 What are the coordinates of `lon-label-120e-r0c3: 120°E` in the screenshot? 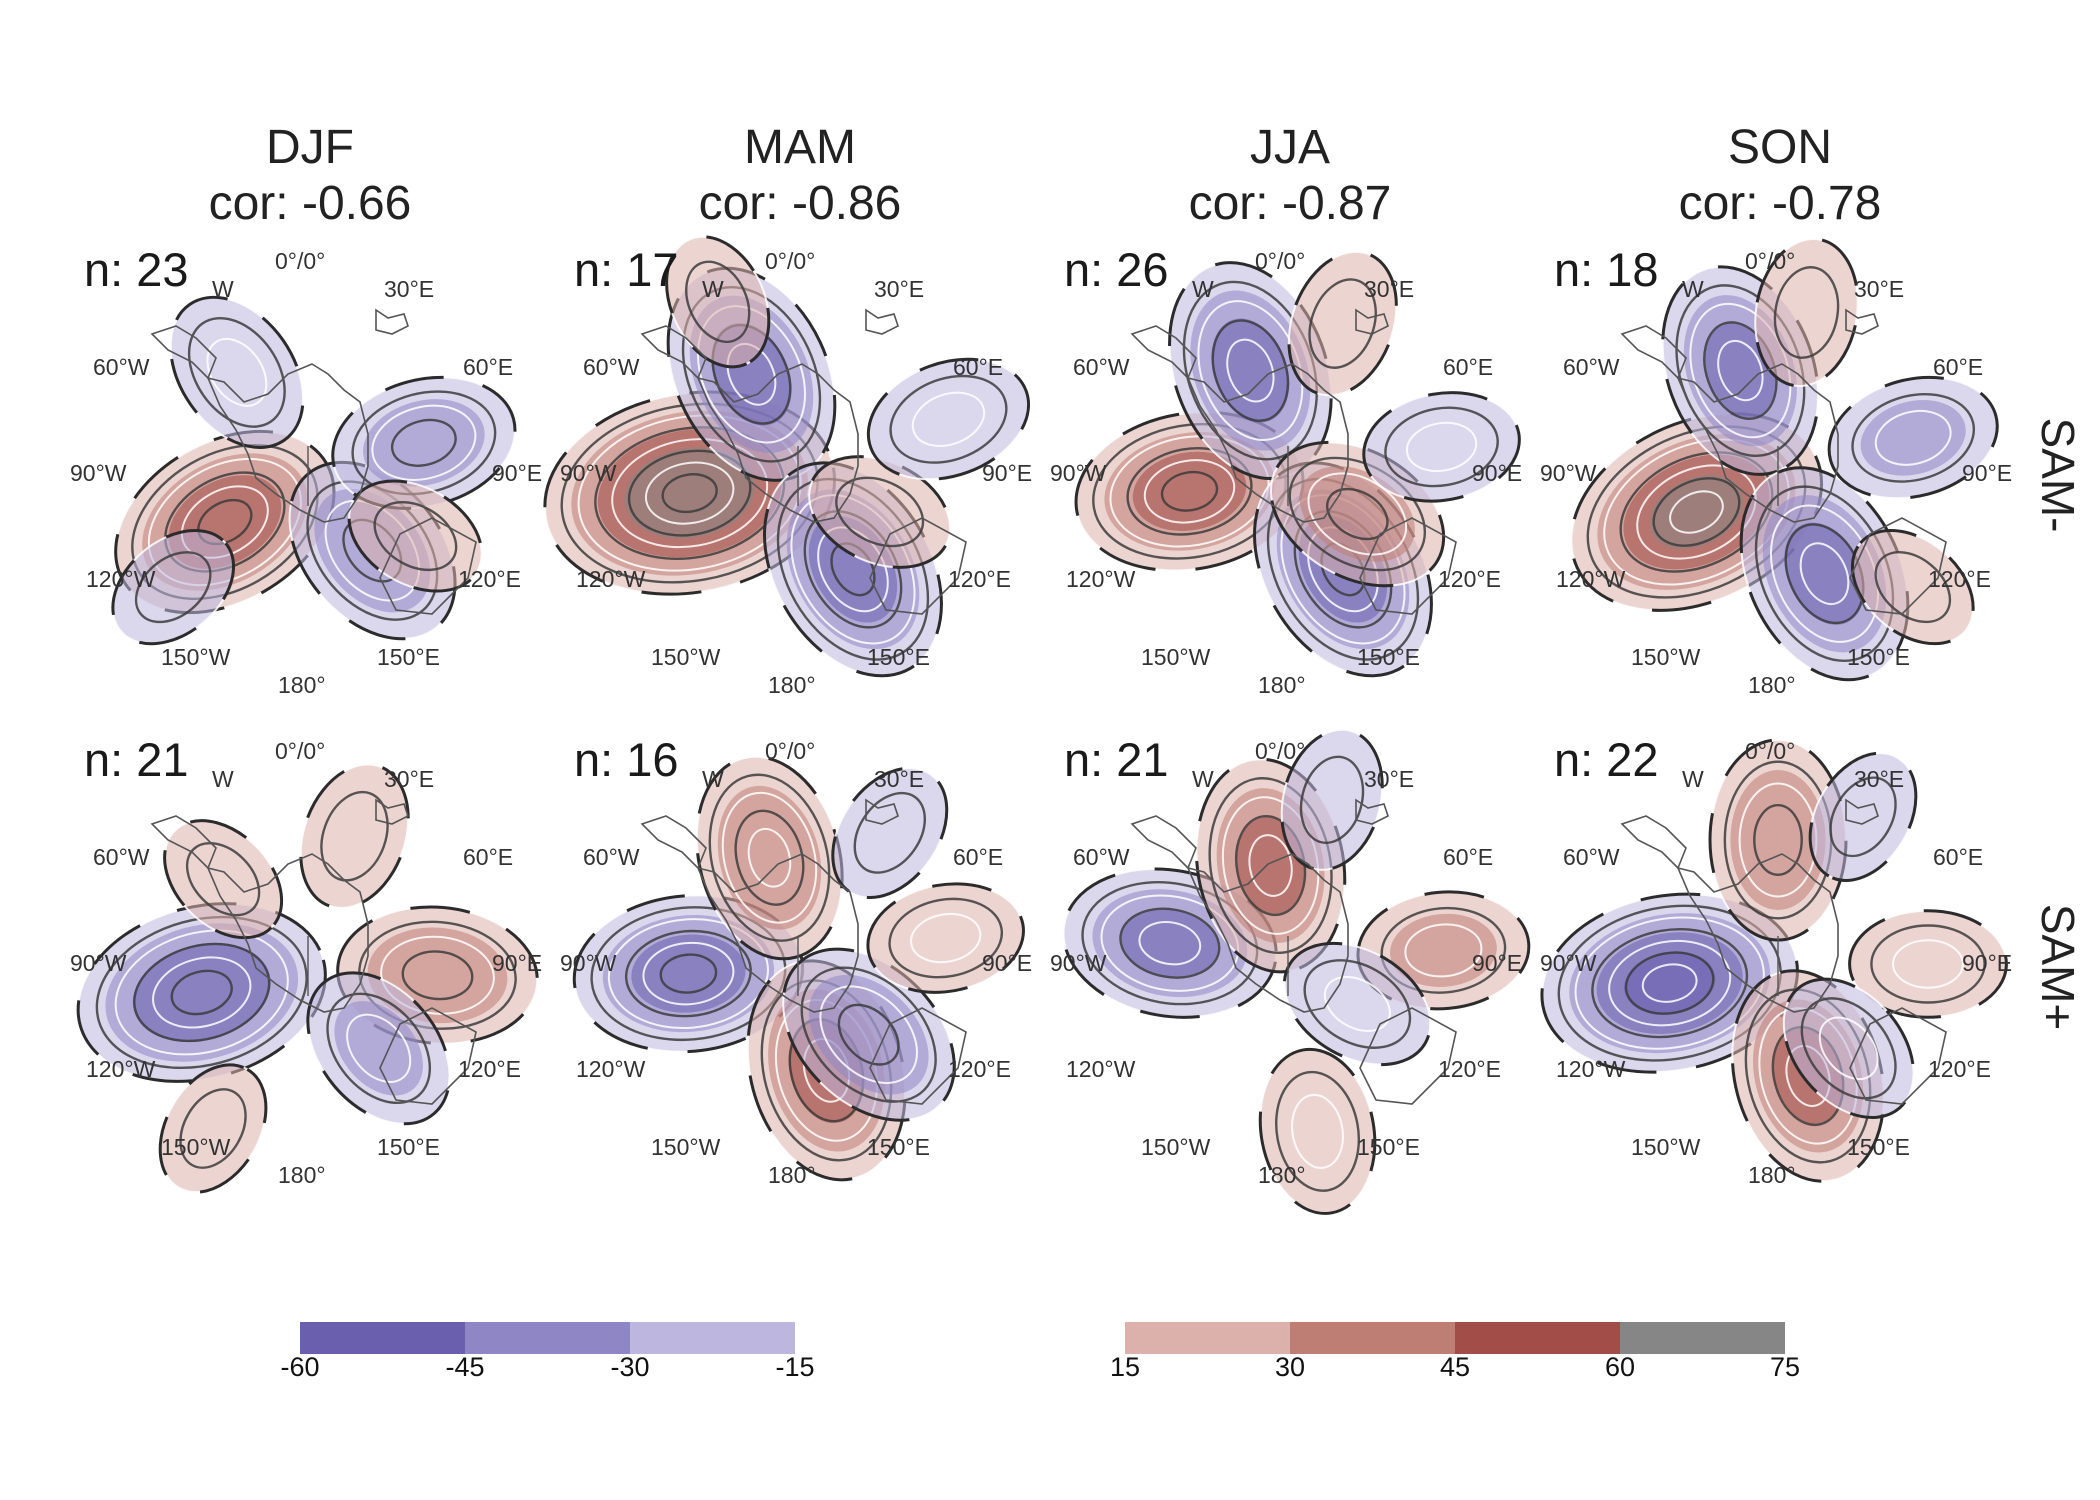 It's located at (1959, 579).